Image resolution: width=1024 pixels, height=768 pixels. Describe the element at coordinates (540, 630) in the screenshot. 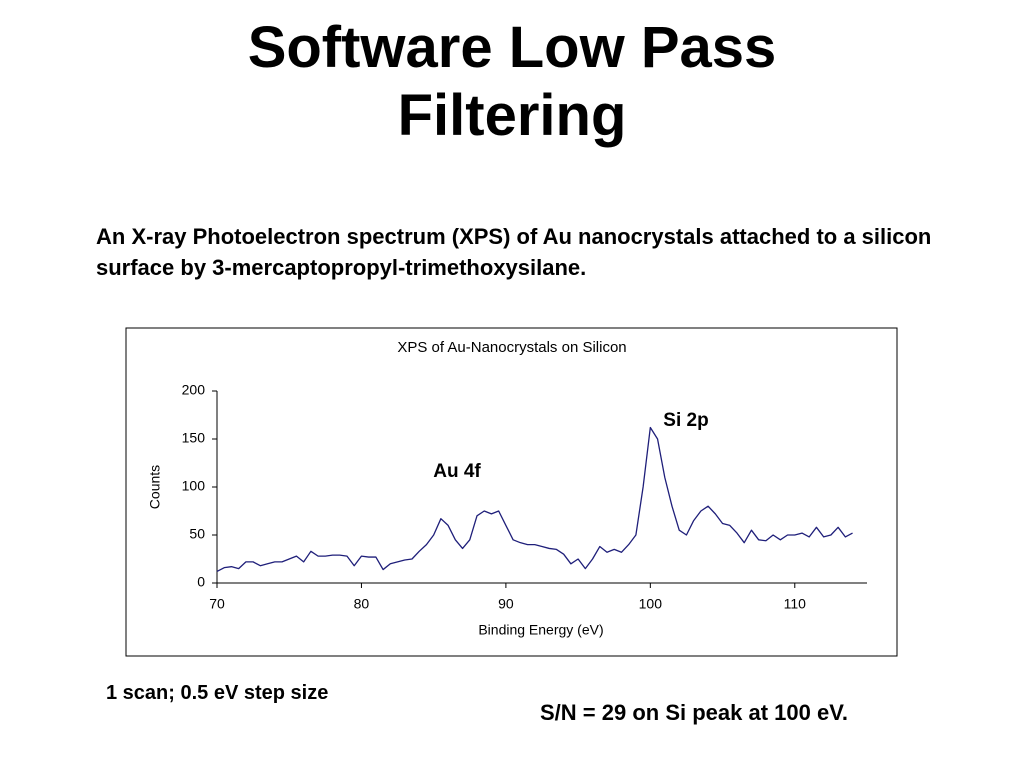

I see `x-axis-label: Binding Energy (eV)` at that location.